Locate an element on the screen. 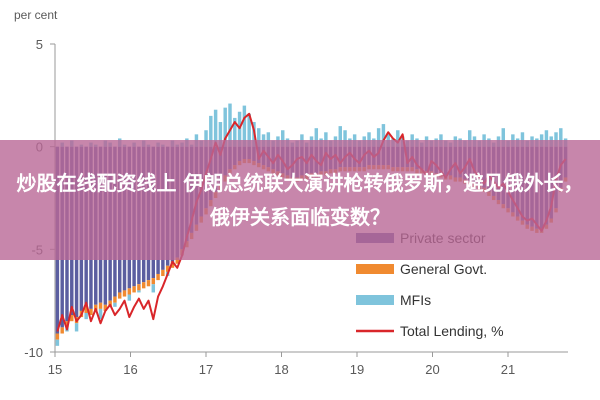 This screenshot has width=600, height=400. legend-swatch-mfis is located at coordinates (375, 300).